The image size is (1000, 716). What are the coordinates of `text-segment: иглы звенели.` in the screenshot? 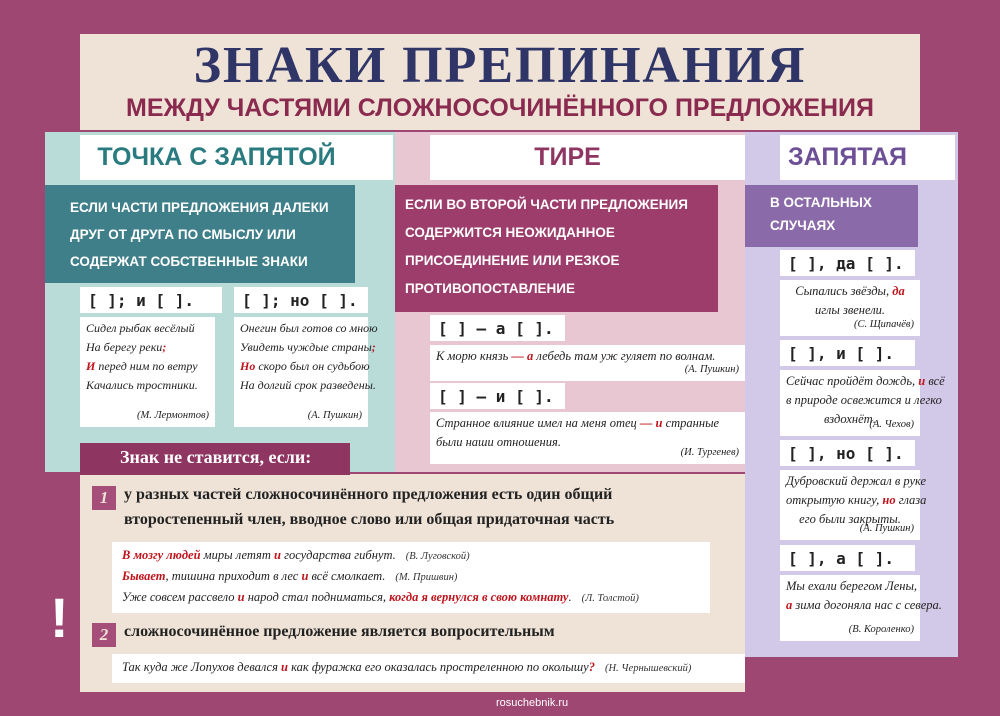 It's located at (850, 310).